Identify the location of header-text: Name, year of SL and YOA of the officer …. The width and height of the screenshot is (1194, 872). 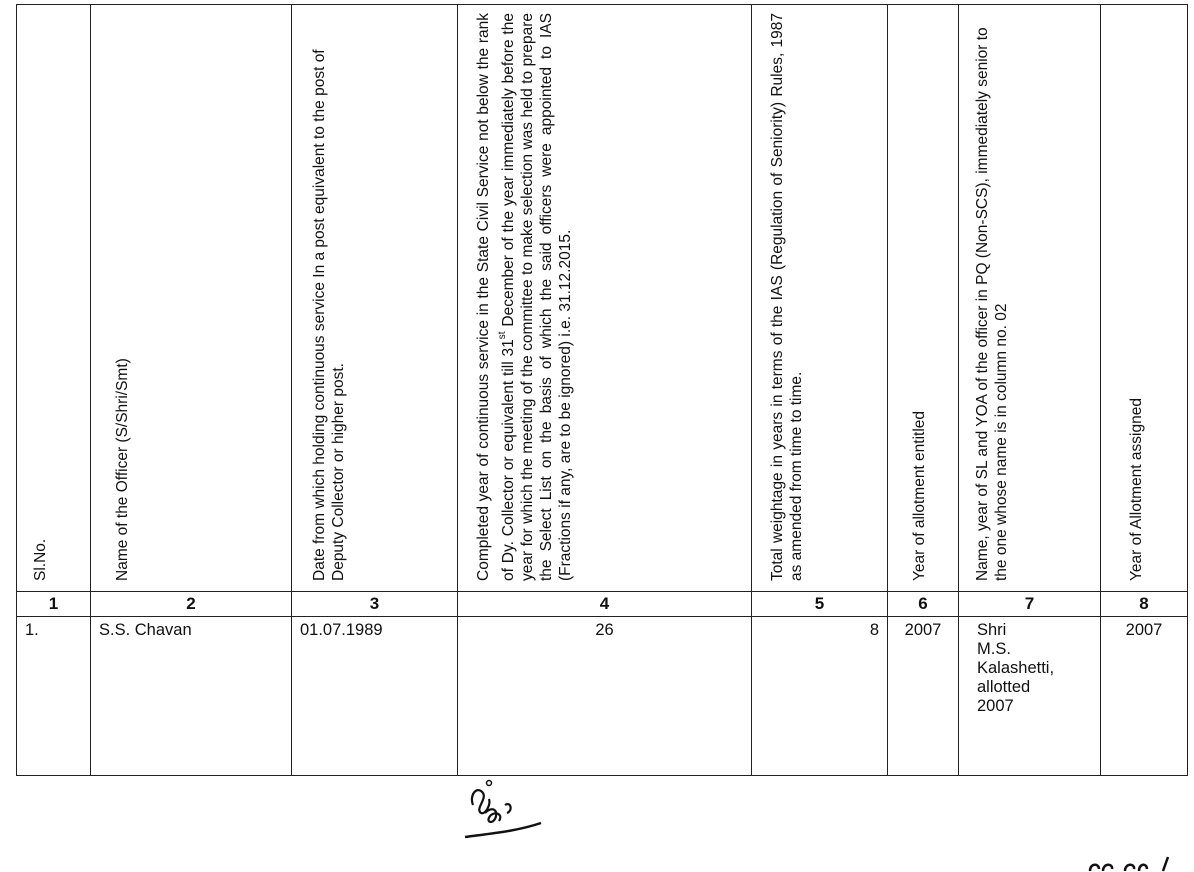
(992, 304).